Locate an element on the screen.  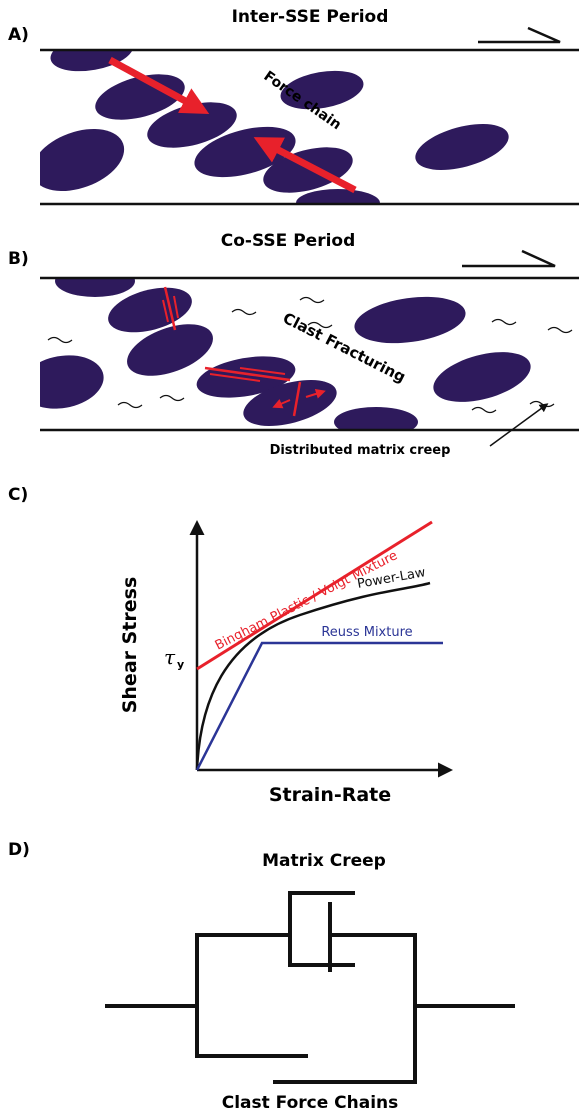
element-label: Clast Force Chains is located at coordinates (310, 1103).